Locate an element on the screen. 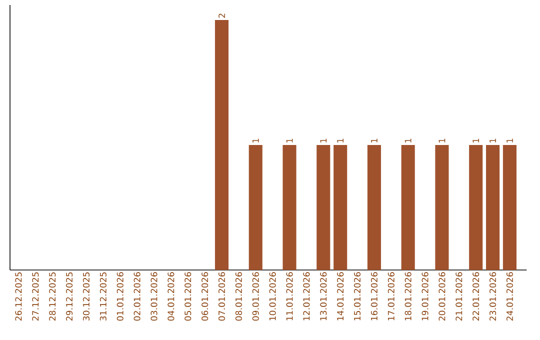 The image size is (540, 340). x-tick-label: 27.12.2025 is located at coordinates (35, 296).